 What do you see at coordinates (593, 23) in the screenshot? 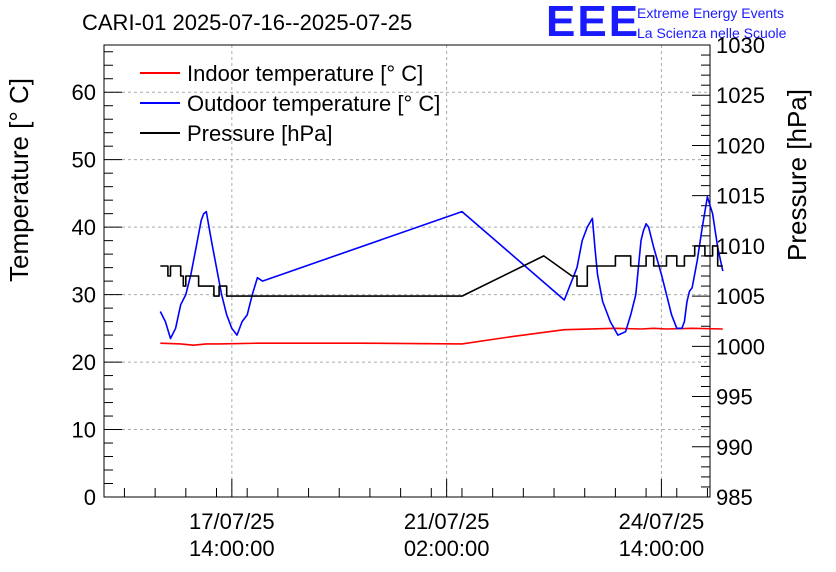
I see `eee-logo: EEE` at bounding box center [593, 23].